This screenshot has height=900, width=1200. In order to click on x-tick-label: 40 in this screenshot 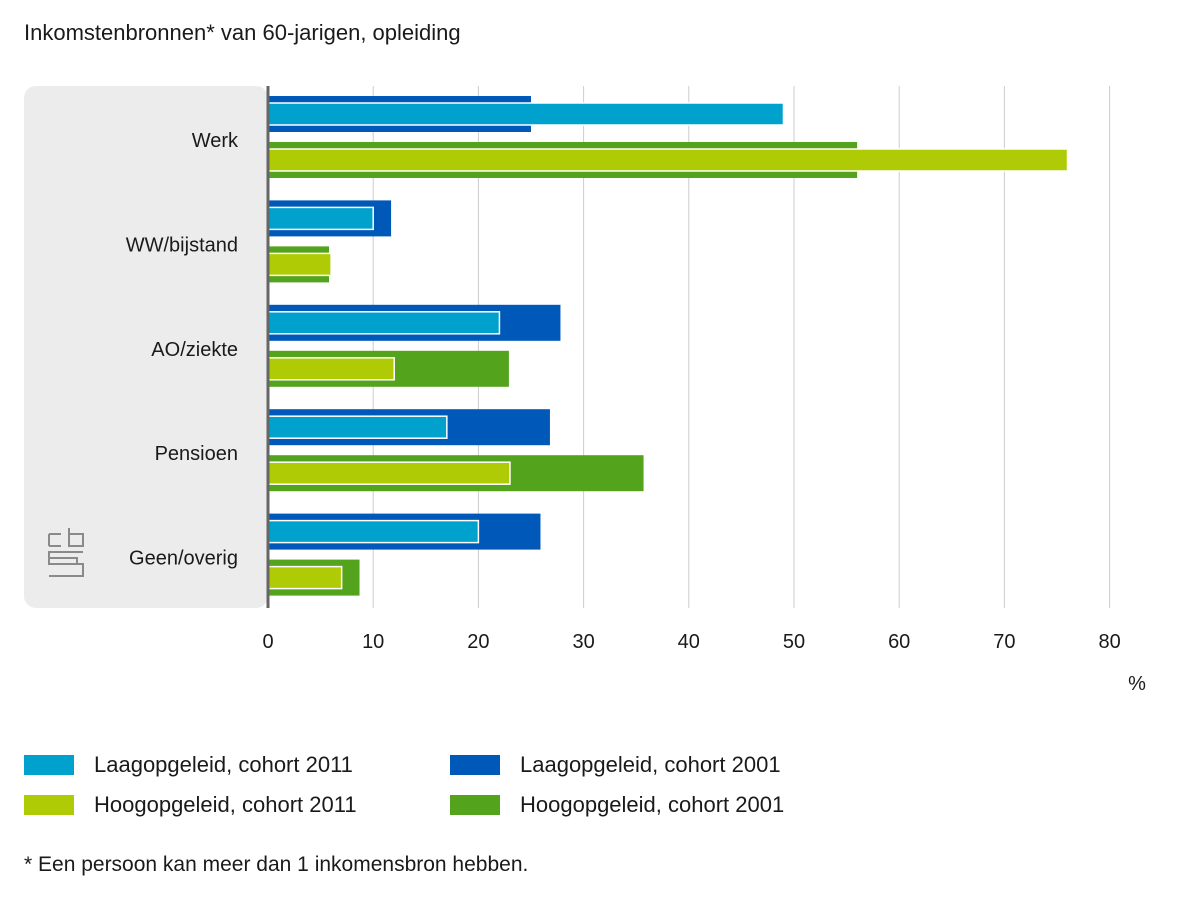, I will do `click(689, 642)`.